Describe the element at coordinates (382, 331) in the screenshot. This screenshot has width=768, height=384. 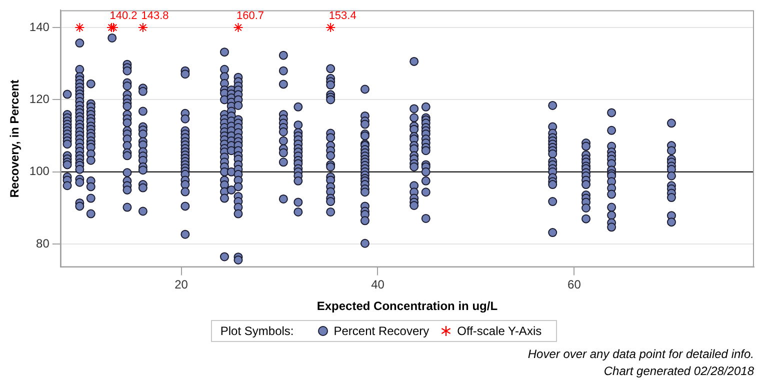
I see `legend-label: Percent Recovery` at that location.